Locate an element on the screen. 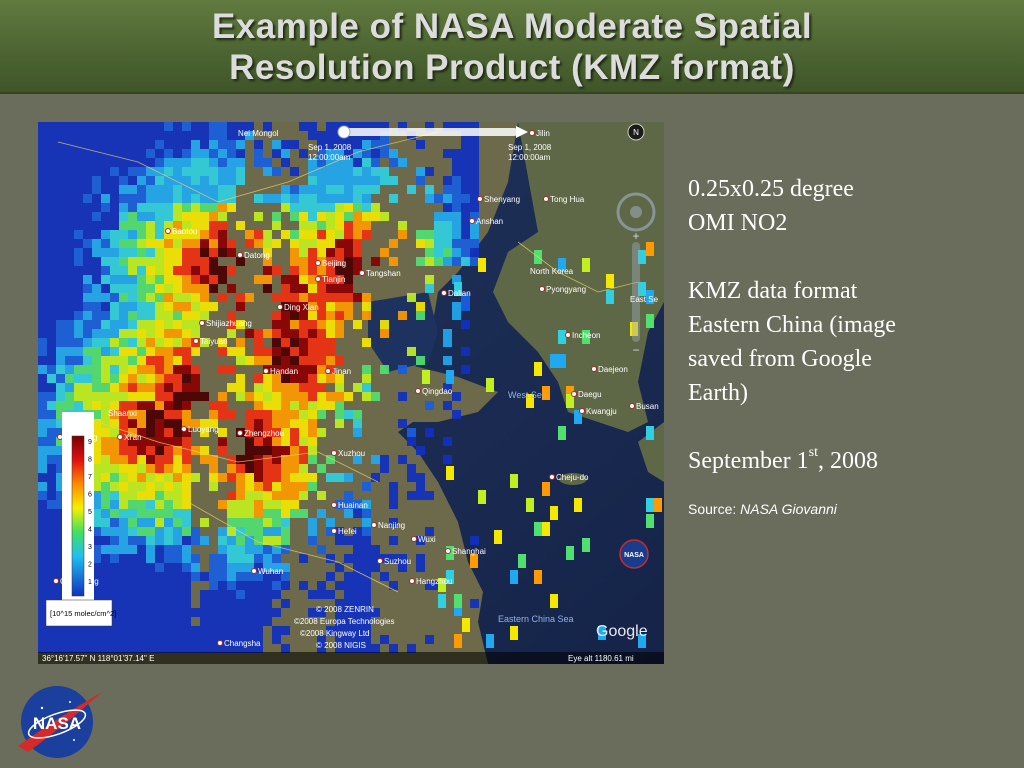 The height and width of the screenshot is (768, 1024). city-label: Huainan is located at coordinates (353, 505).